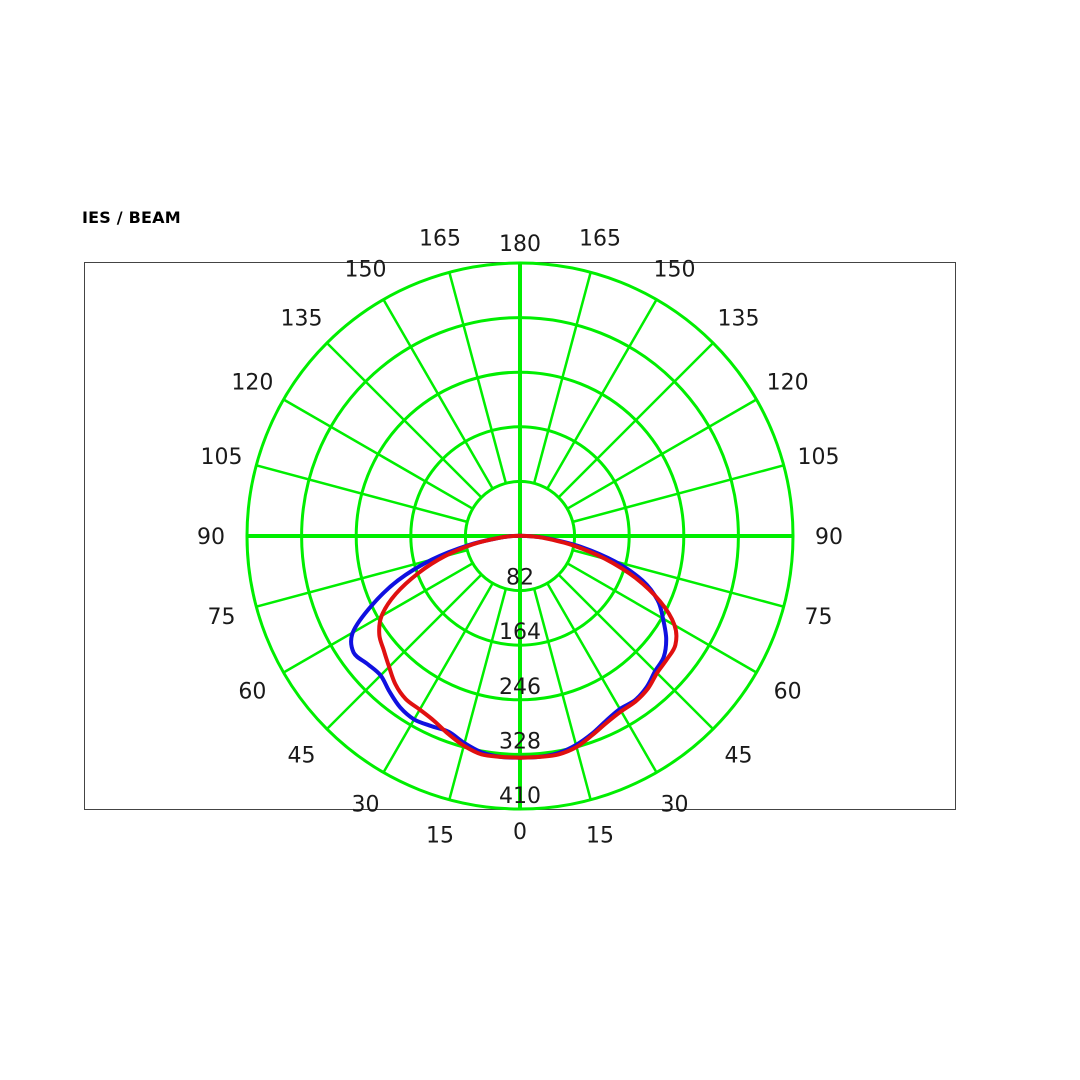 The height and width of the screenshot is (1080, 1080). I want to click on angle-label-left-45: 45, so click(302, 755).